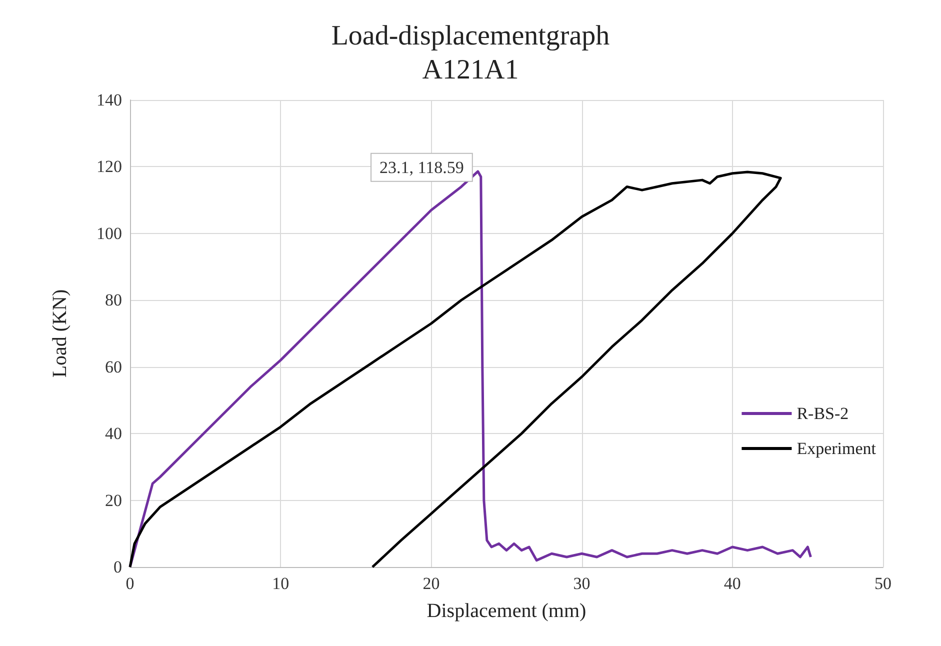  Describe the element at coordinates (118, 567) in the screenshot. I see `y-tick-label: 0` at that location.